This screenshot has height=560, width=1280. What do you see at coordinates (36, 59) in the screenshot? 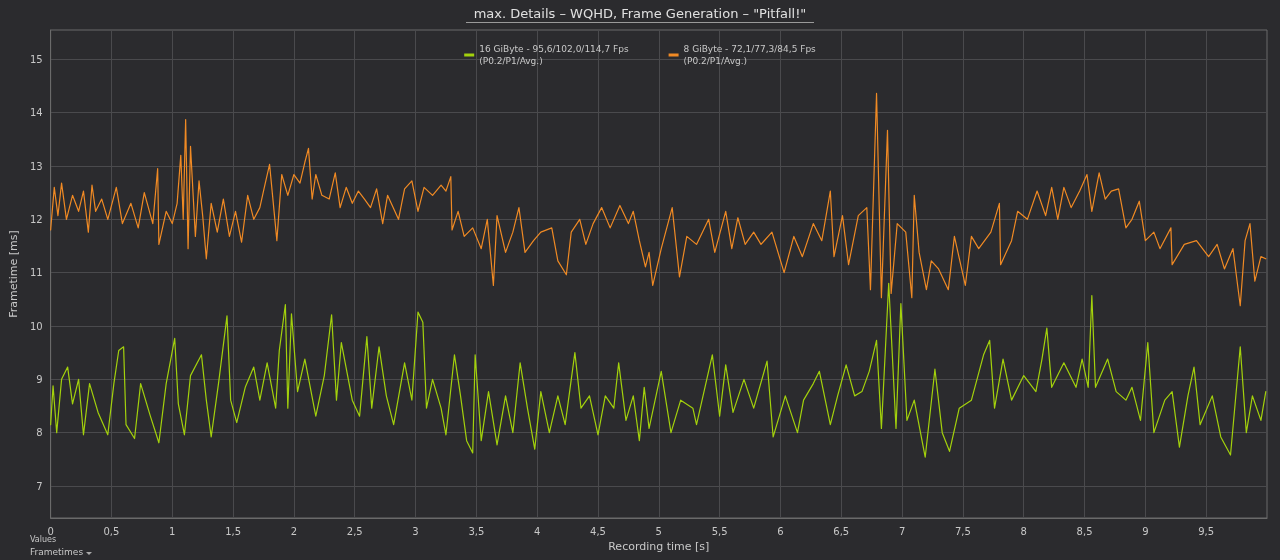
I see `y-tick-label: 15` at bounding box center [36, 59].